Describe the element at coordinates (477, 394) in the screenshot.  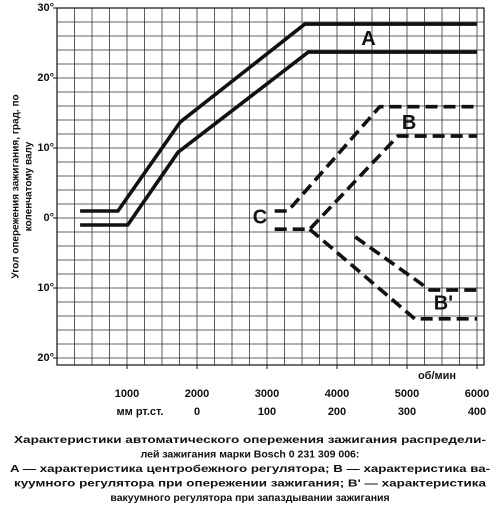
I see `x-tick-label: 6000` at that location.